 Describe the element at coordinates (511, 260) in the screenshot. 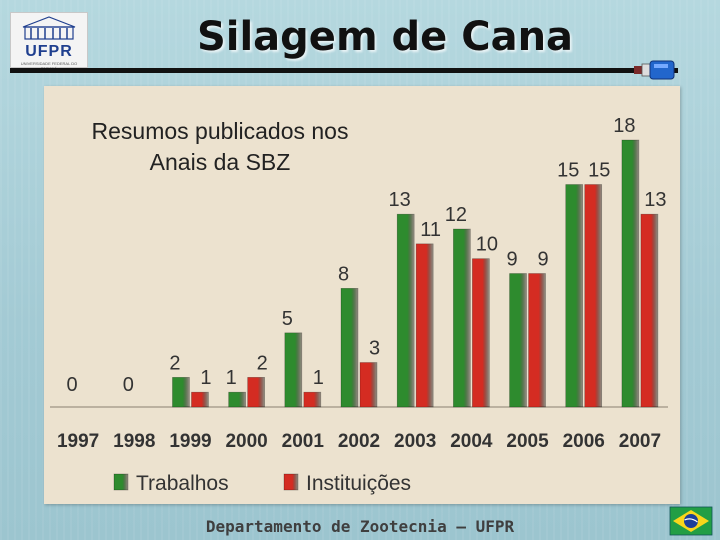

I see `data-label-trabalhos-2005: 9` at that location.